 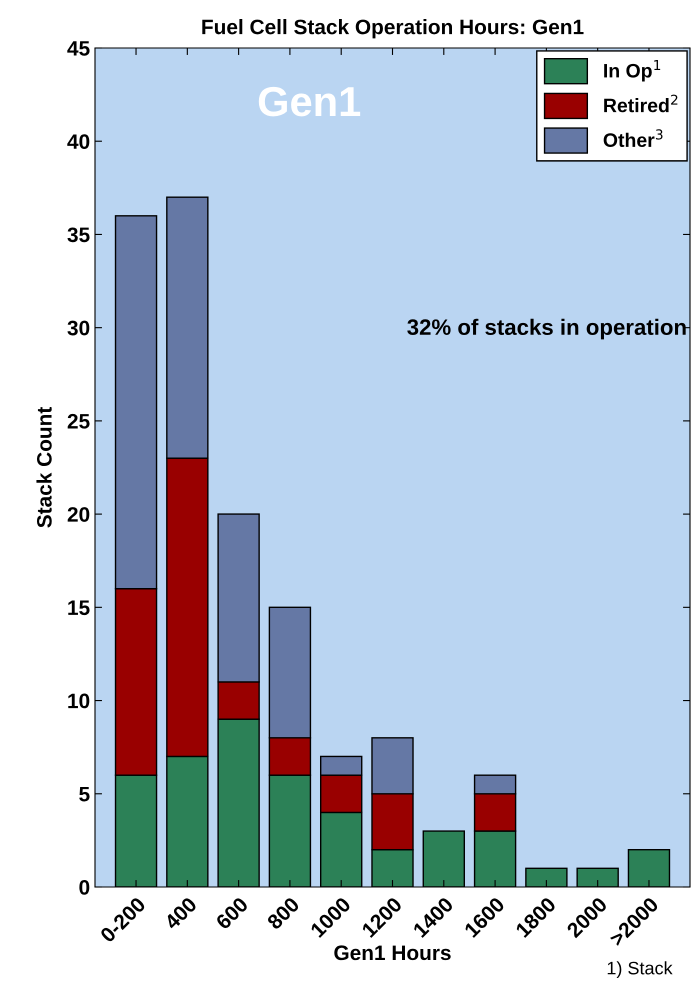 I want to click on chart-title: Fuel Cell Stack Operation Hours: Gen1, so click(x=393, y=28).